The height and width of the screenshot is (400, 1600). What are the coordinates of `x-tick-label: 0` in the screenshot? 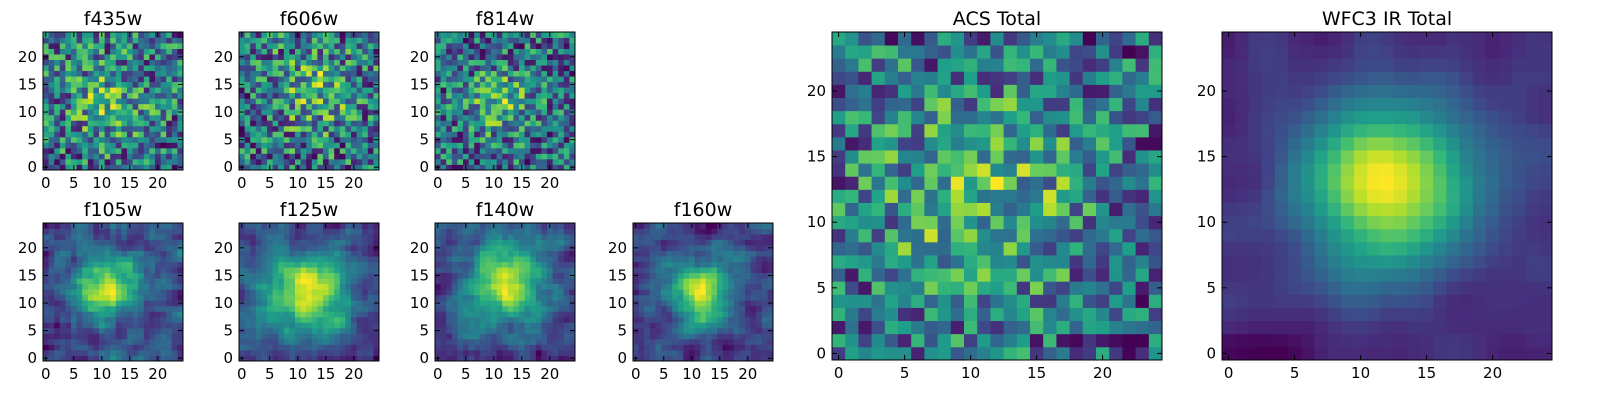 It's located at (636, 374).